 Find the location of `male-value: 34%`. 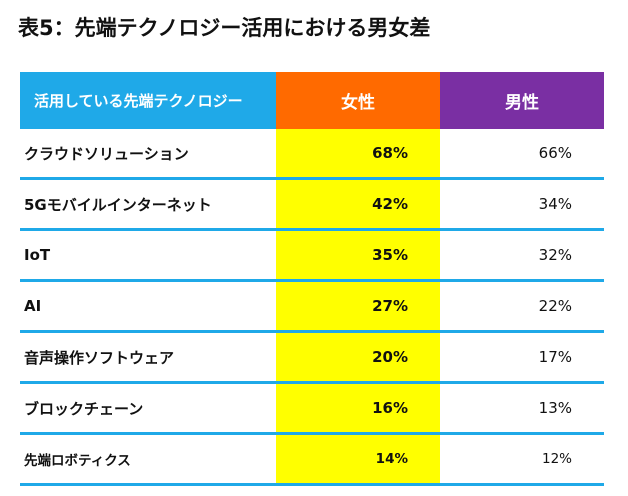

male-value: 34% is located at coordinates (522, 204).